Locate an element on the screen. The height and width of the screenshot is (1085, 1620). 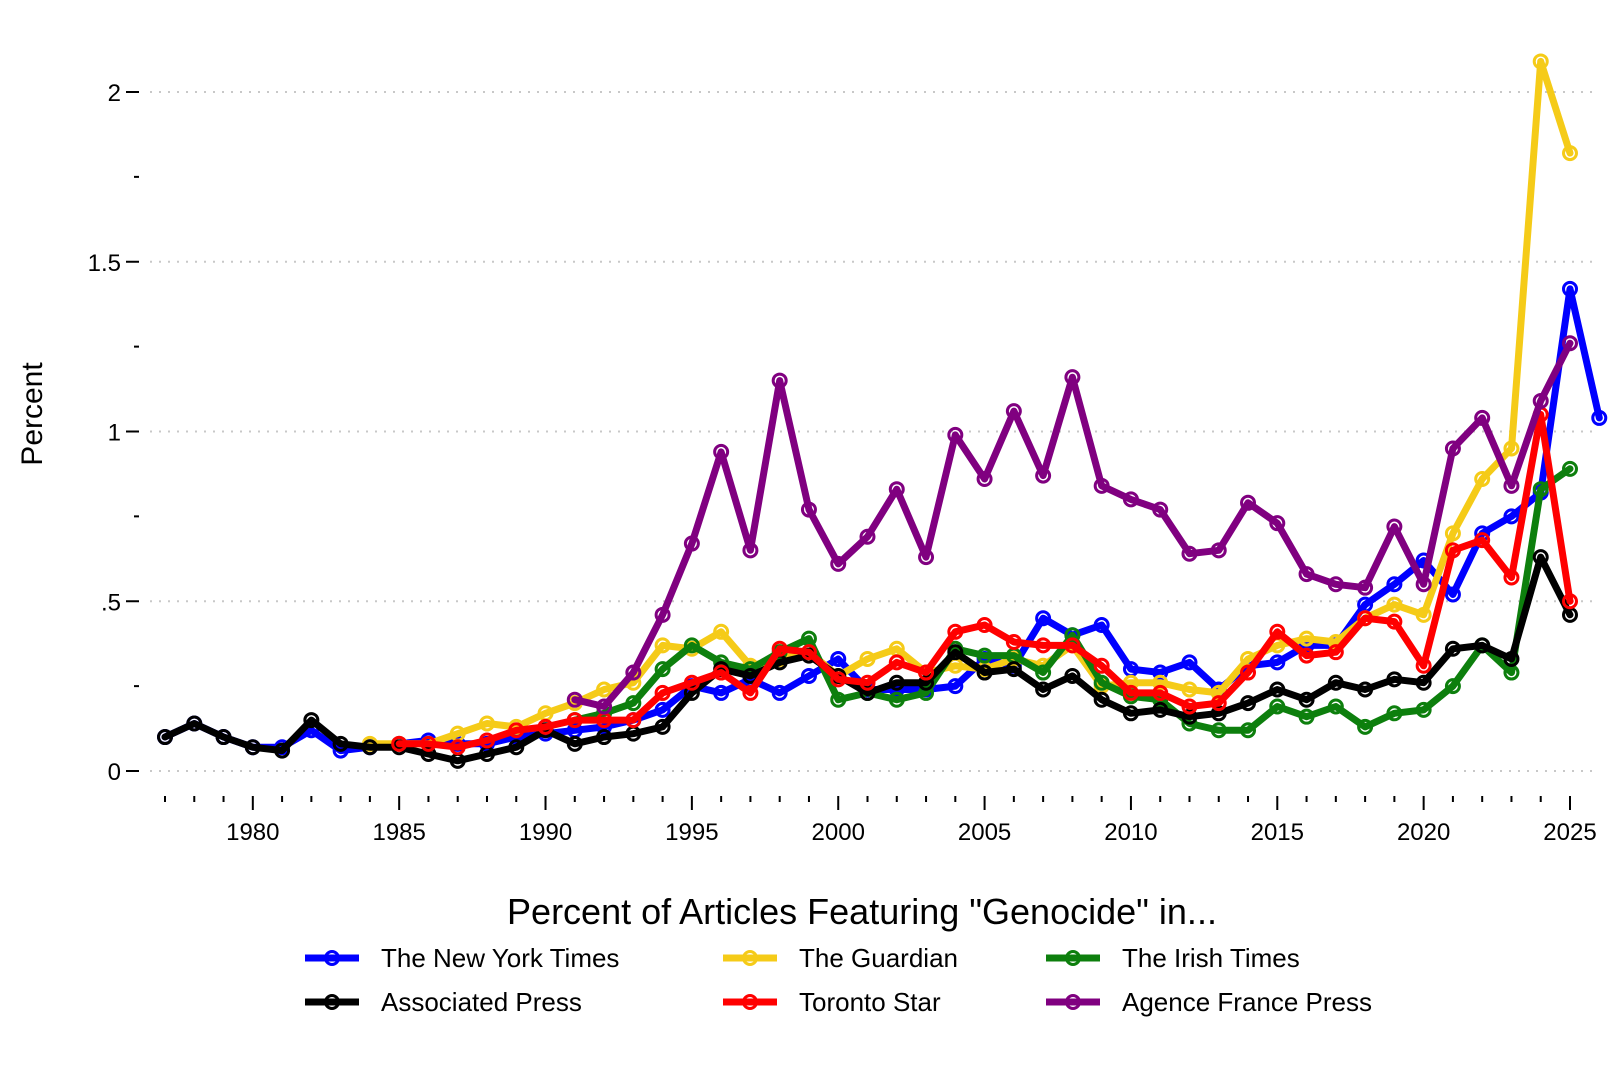
legend-item: Toronto Star is located at coordinates (832, 1002).